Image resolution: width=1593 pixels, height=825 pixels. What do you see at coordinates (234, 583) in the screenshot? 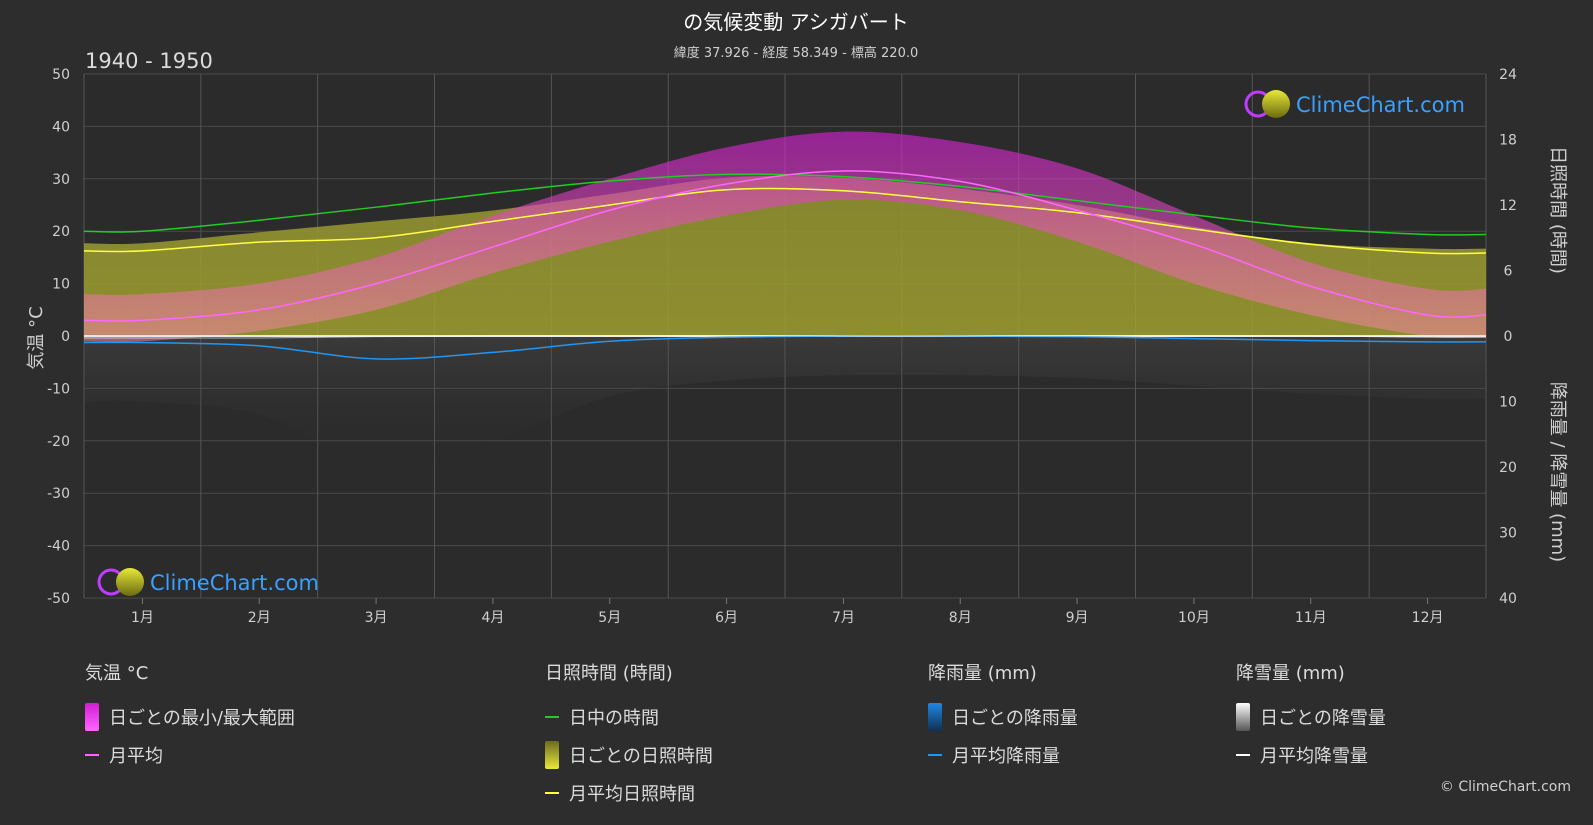
I see `brand-name-bottom: ClimeChart.com` at bounding box center [234, 583].